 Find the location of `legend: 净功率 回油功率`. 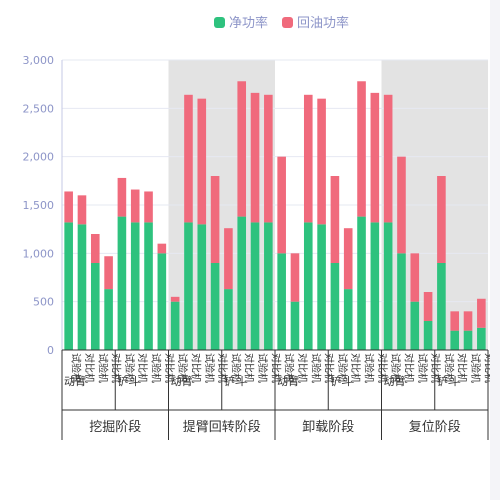

legend: 净功率 回油功率 is located at coordinates (281, 23).